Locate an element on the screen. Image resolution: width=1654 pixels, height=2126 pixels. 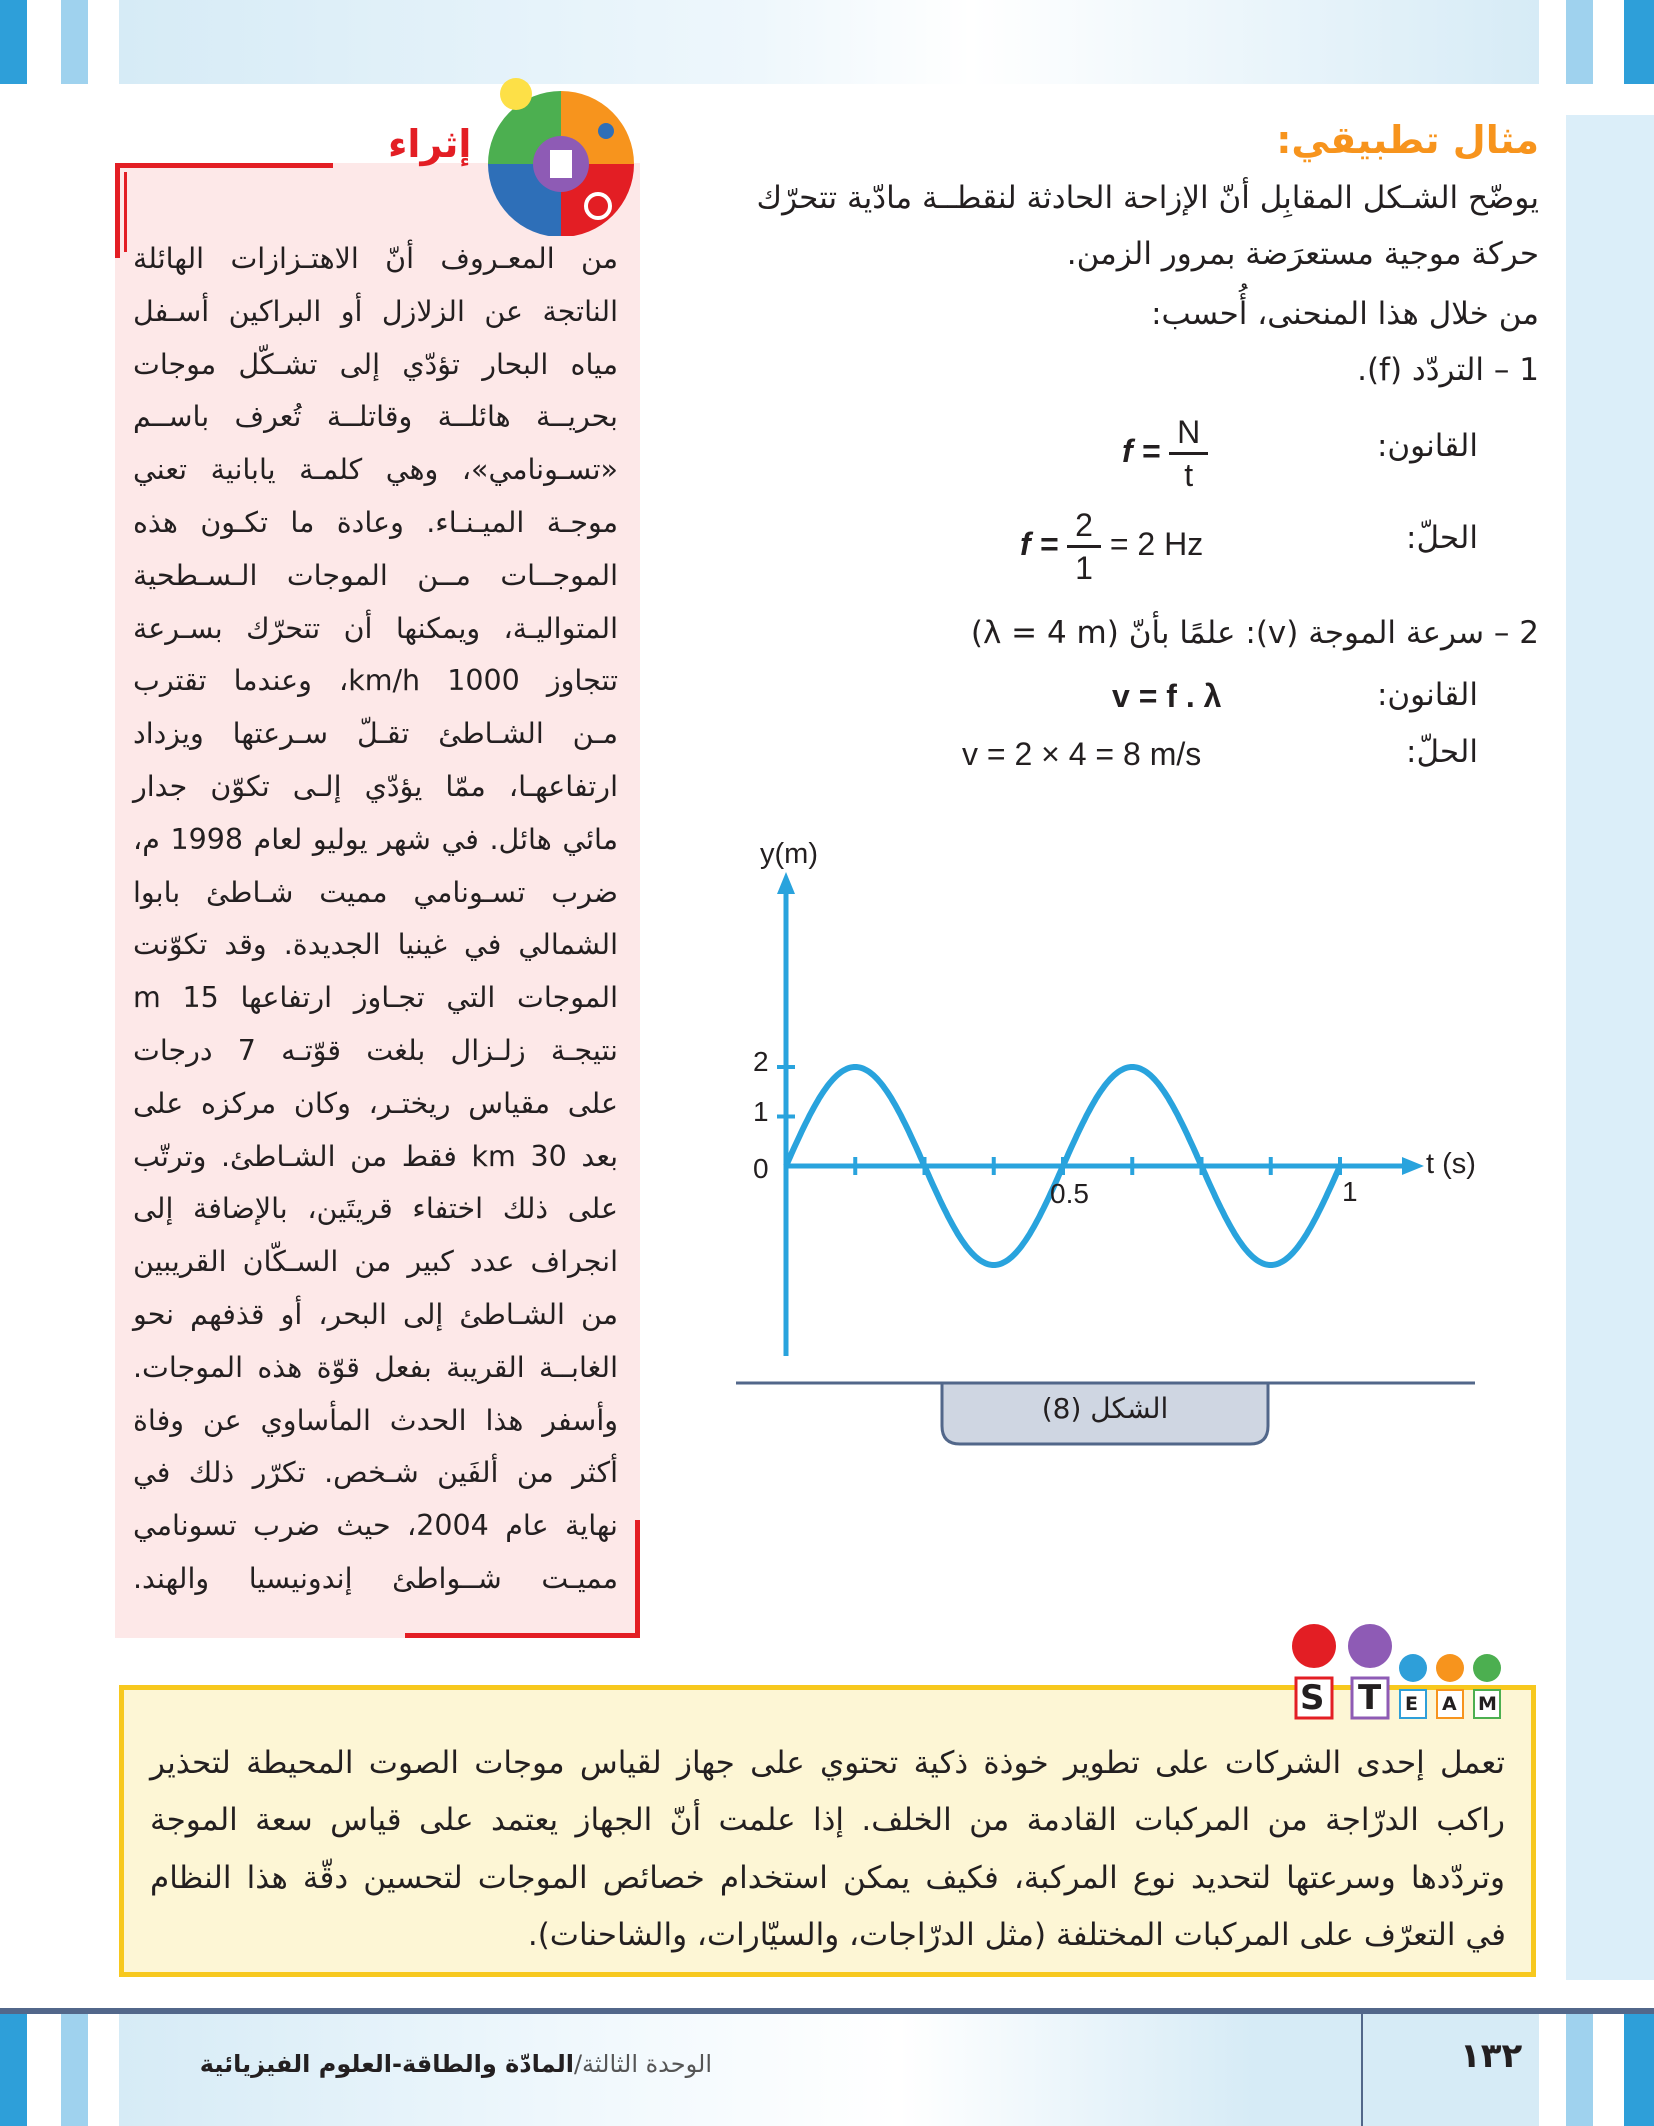
enrichment-line: ارتفاعهـا، ممّا يؤدّي إلـى تكوّن جدار is located at coordinates (375, 786).